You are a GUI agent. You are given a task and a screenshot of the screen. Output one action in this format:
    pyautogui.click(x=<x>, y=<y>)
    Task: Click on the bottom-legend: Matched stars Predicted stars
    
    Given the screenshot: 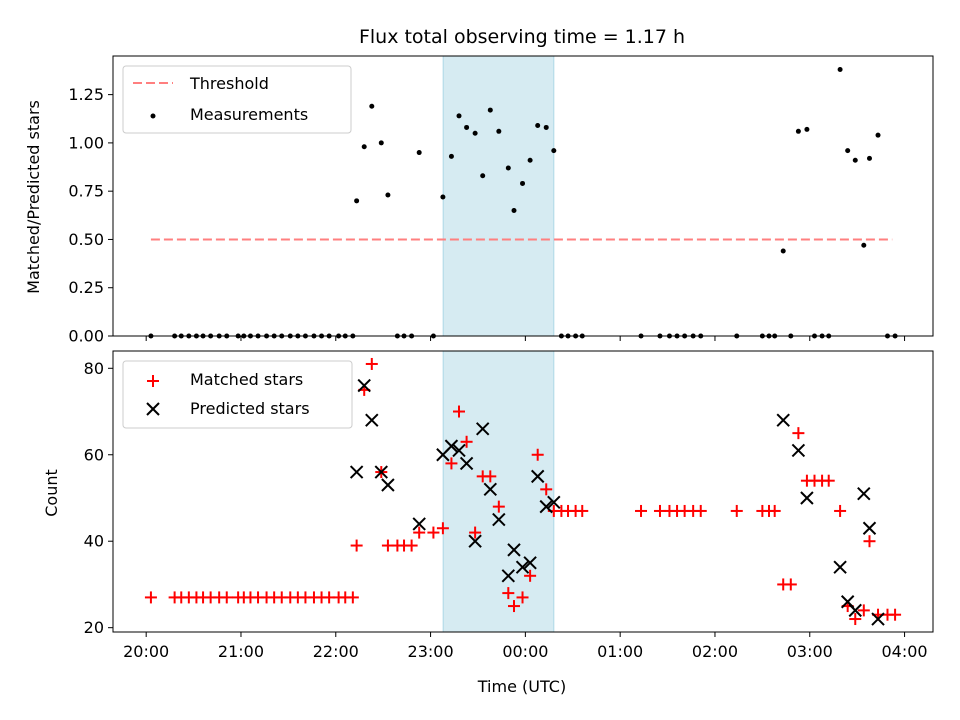 What is the action you would take?
    pyautogui.click(x=237, y=394)
    